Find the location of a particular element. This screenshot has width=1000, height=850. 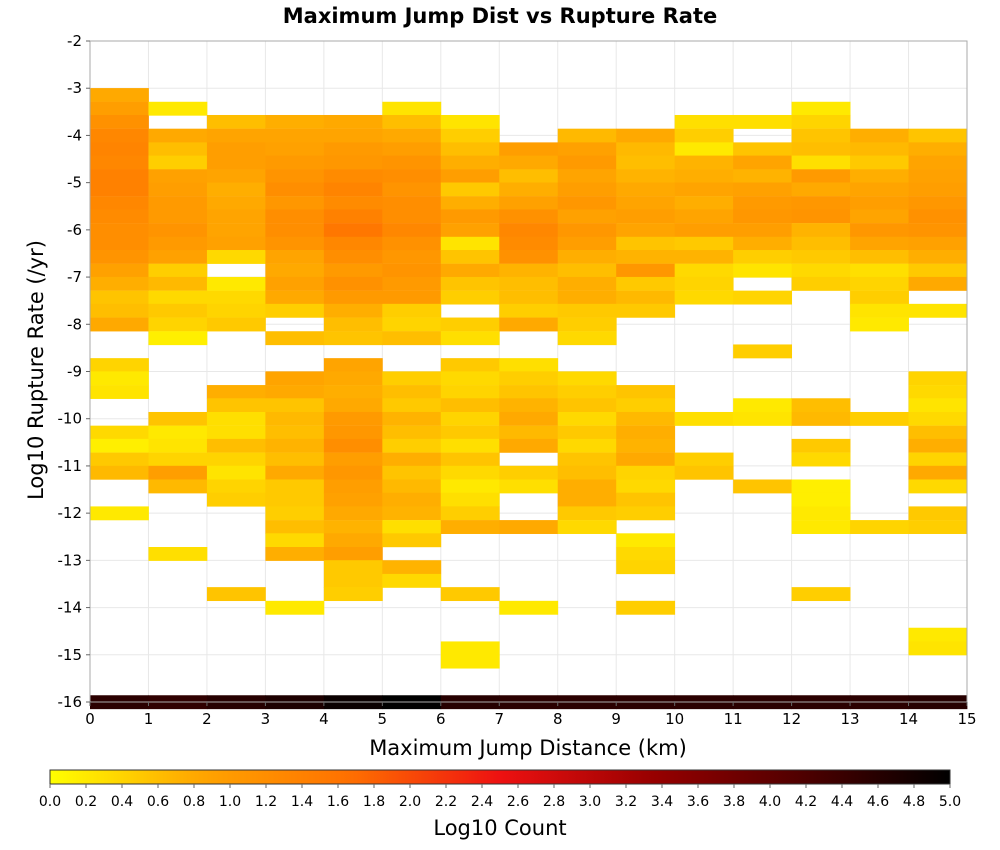

colorbar-tick-label: 0.6 is located at coordinates (158, 802).